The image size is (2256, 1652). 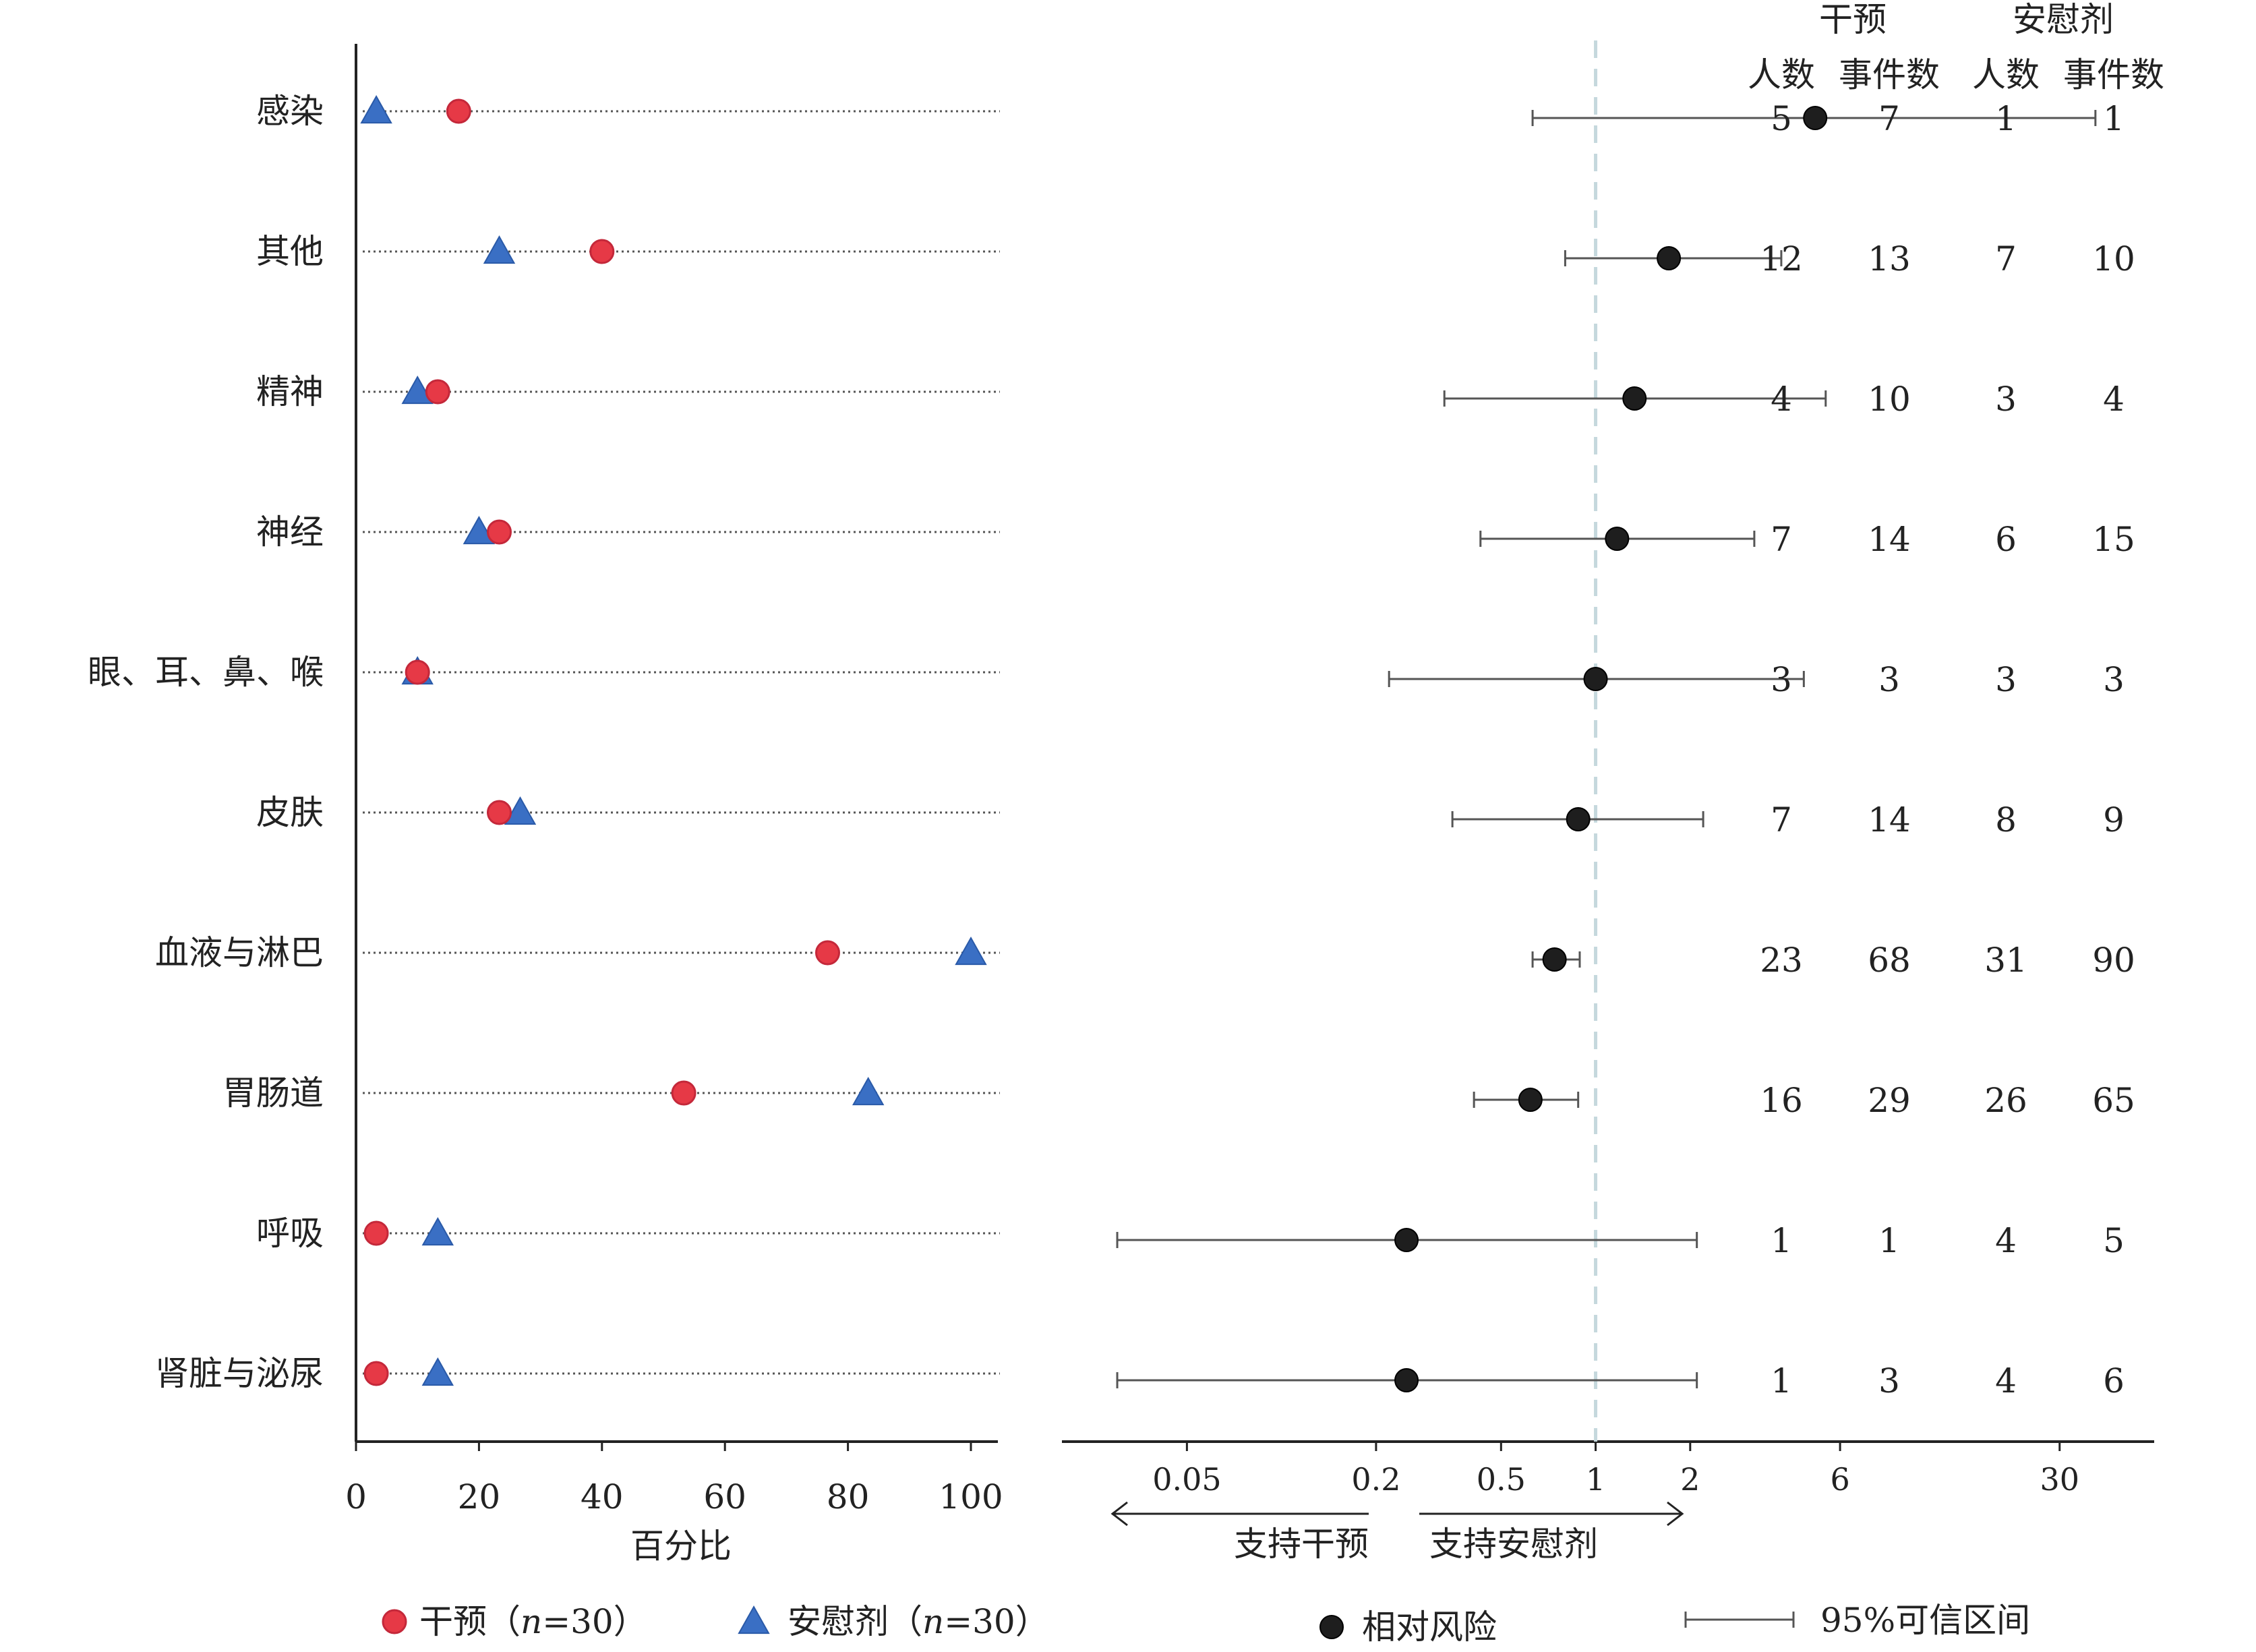 What do you see at coordinates (1853, 19) in the screenshot?
I see `table-group-header: 干预` at bounding box center [1853, 19].